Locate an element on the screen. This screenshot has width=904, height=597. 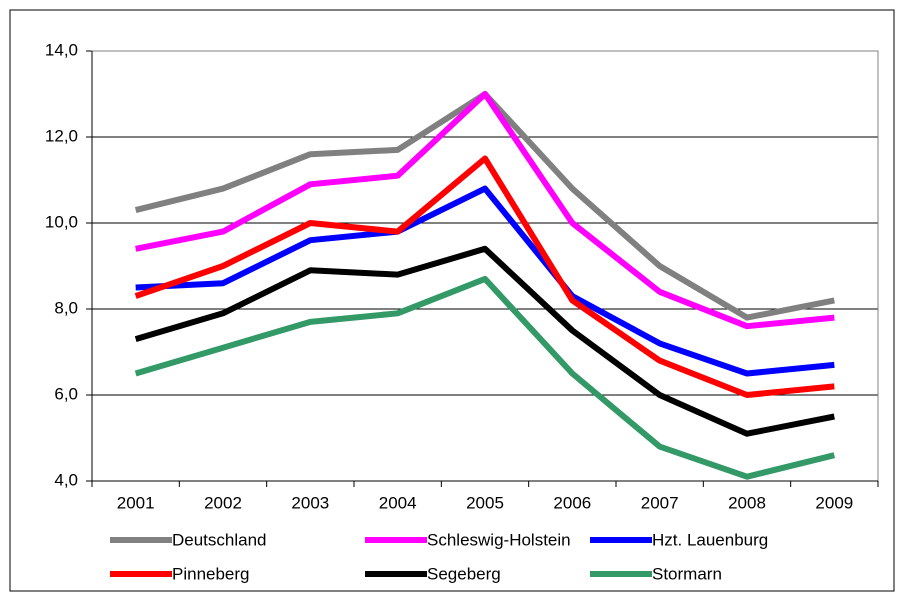
legend-label: Pinneberg is located at coordinates (211, 573).